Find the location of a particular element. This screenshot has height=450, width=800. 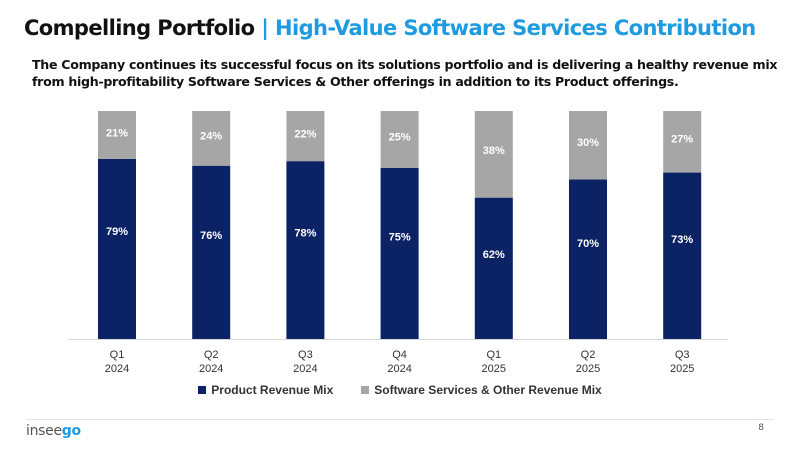

data-label-software: 21% is located at coordinates (117, 134).